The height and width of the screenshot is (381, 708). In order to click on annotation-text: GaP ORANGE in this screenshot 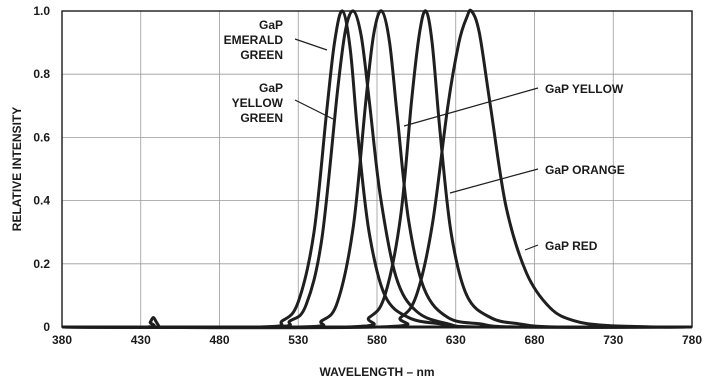, I will do `click(585, 170)`.